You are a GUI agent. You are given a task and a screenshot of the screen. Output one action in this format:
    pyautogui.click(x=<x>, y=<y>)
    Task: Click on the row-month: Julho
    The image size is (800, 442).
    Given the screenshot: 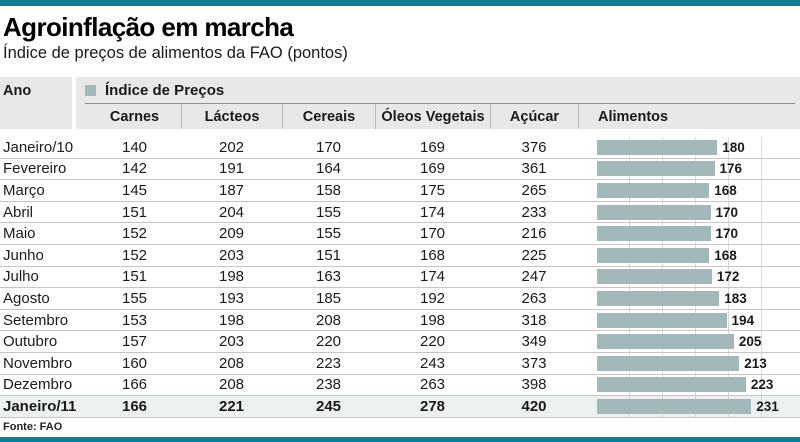 What is the action you would take?
    pyautogui.click(x=21, y=277)
    